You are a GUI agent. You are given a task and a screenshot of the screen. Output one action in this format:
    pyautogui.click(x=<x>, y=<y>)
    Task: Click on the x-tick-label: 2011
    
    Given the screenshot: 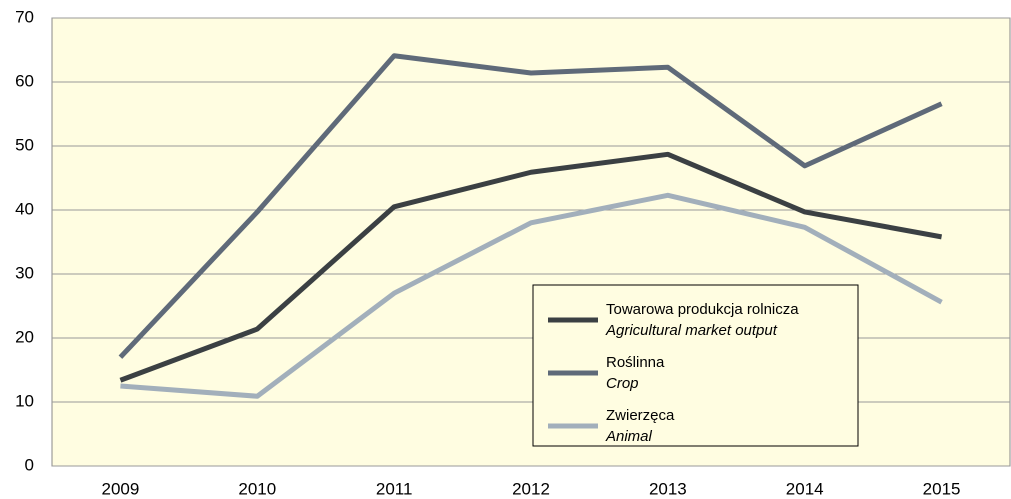 What is the action you would take?
    pyautogui.click(x=394, y=488)
    